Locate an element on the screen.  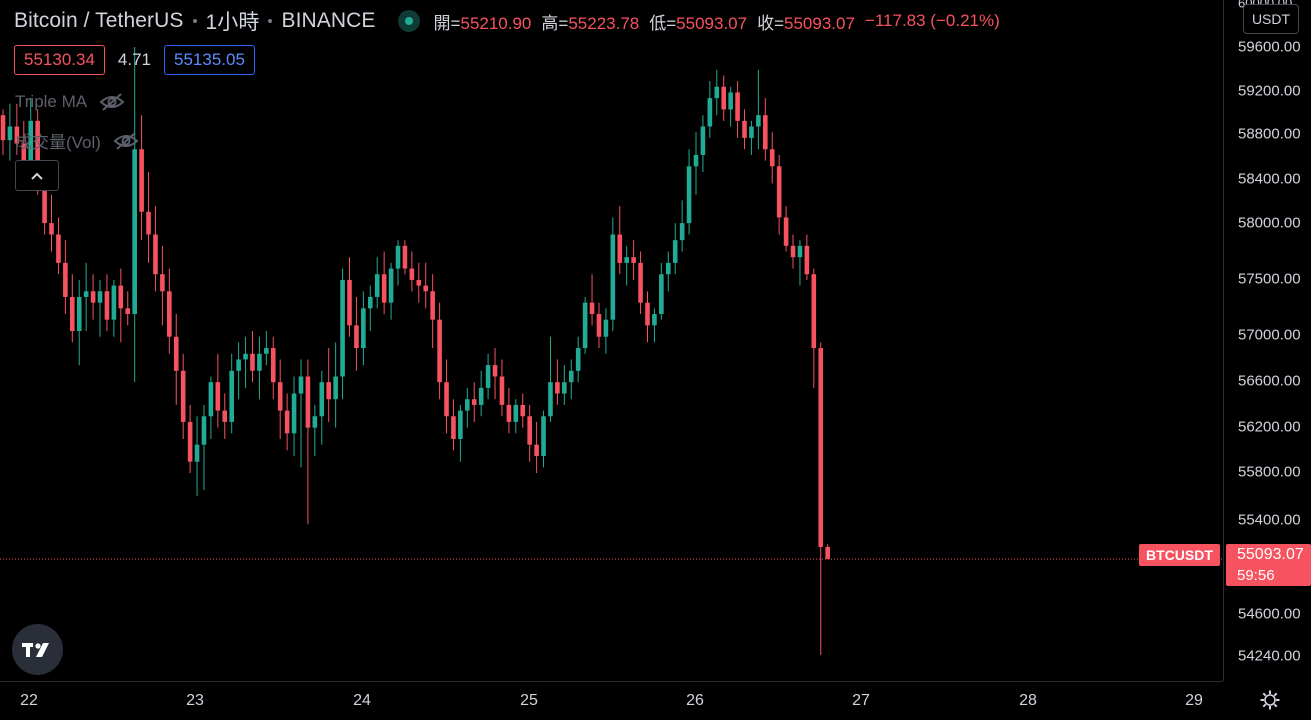
price-axis-label: 56200.00 is located at coordinates (1269, 427).